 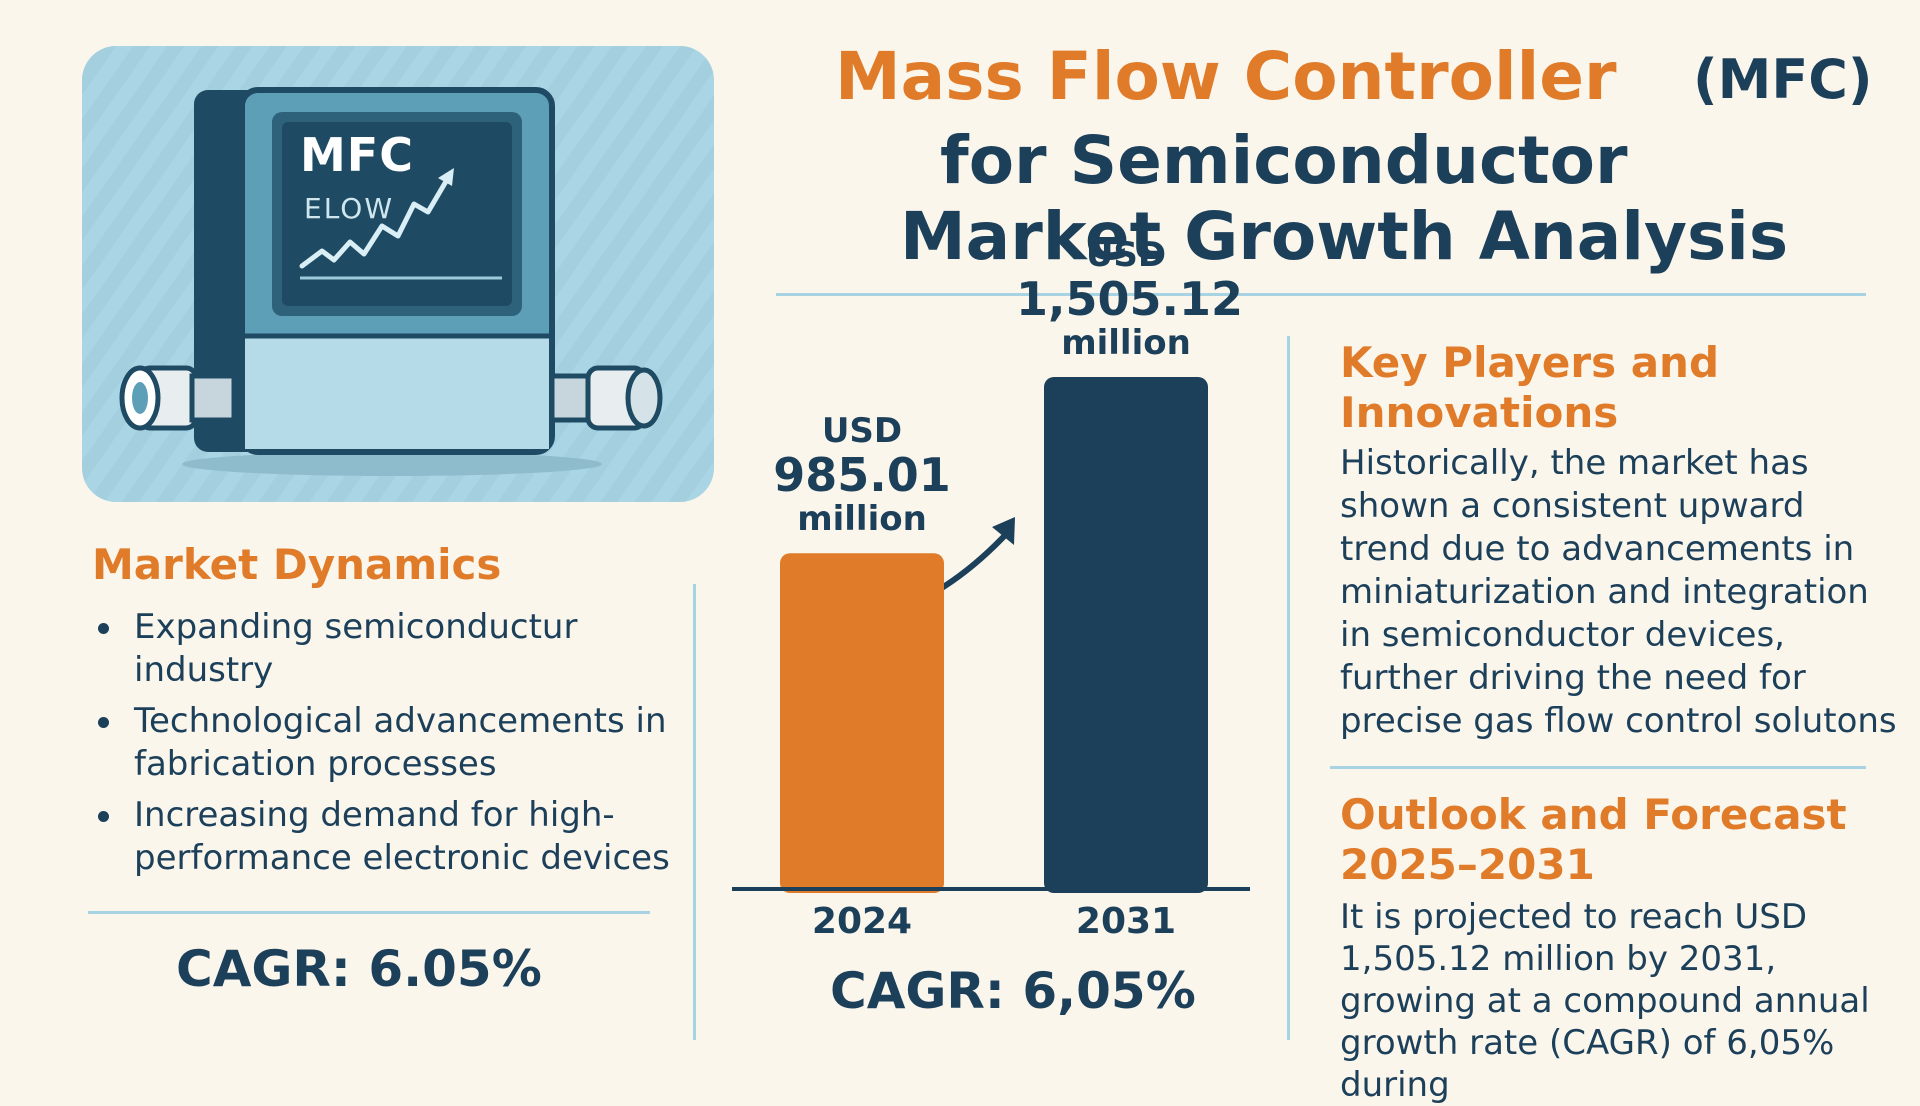 I want to click on bar-2031, so click(x=1126, y=635).